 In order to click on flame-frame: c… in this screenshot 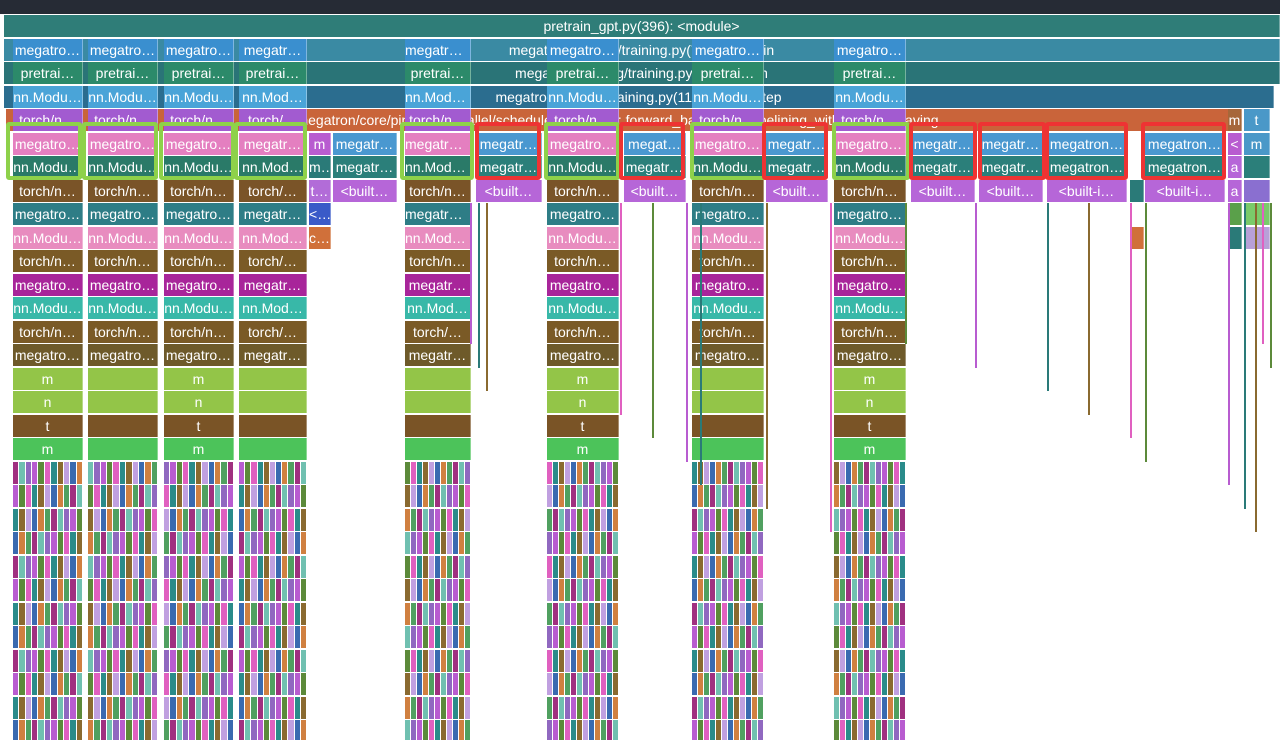, I will do `click(320, 237)`.